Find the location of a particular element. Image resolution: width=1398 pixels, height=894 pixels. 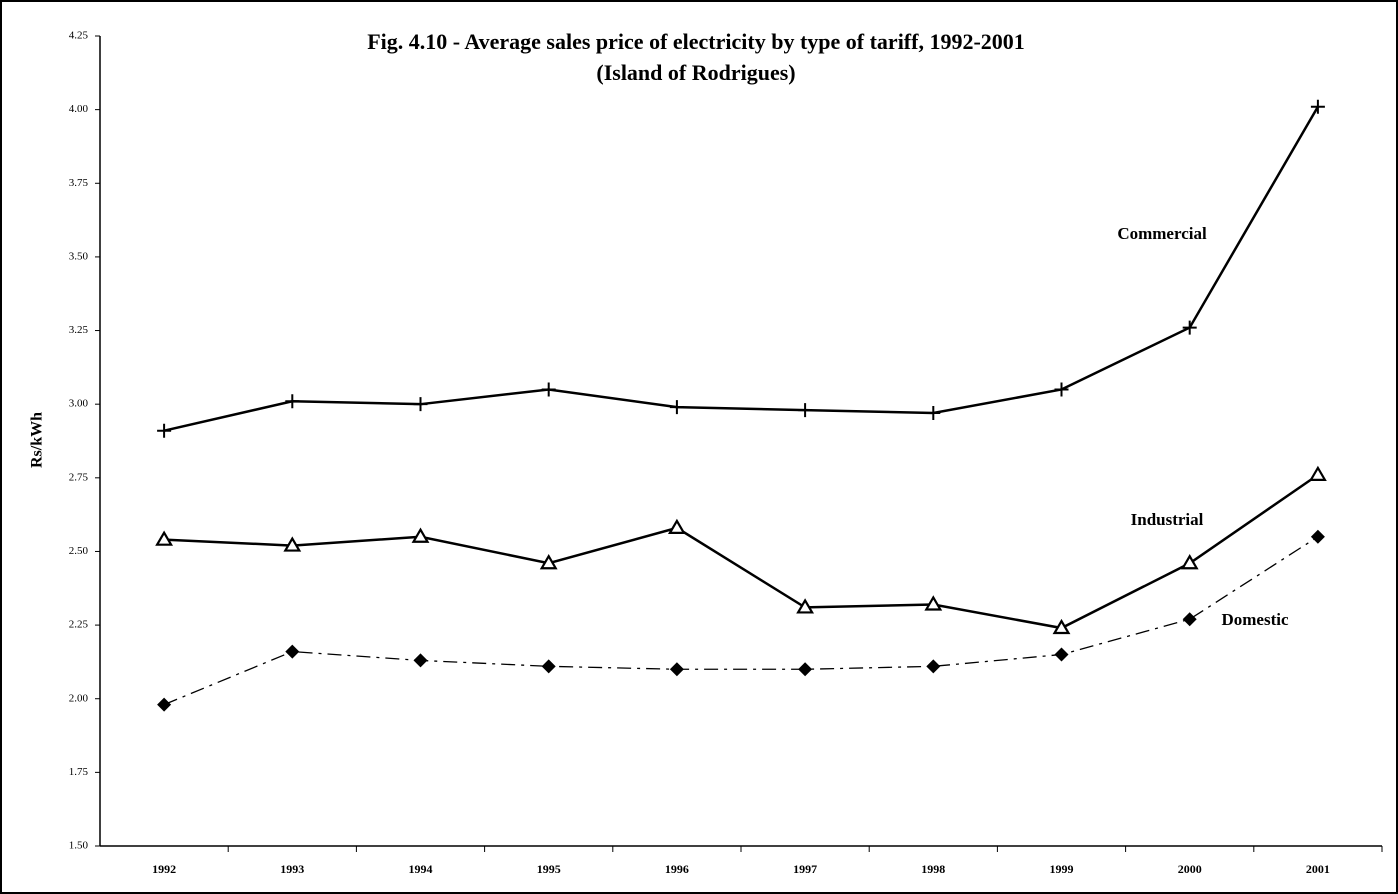

series-label: Industrial is located at coordinates (1167, 519).